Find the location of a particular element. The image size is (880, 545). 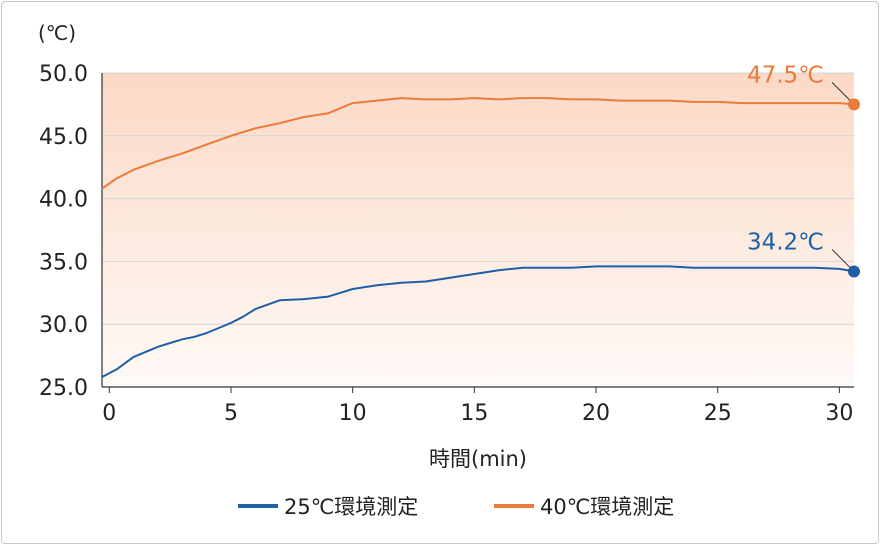

series-end-label: 47.5℃ is located at coordinates (785, 75).